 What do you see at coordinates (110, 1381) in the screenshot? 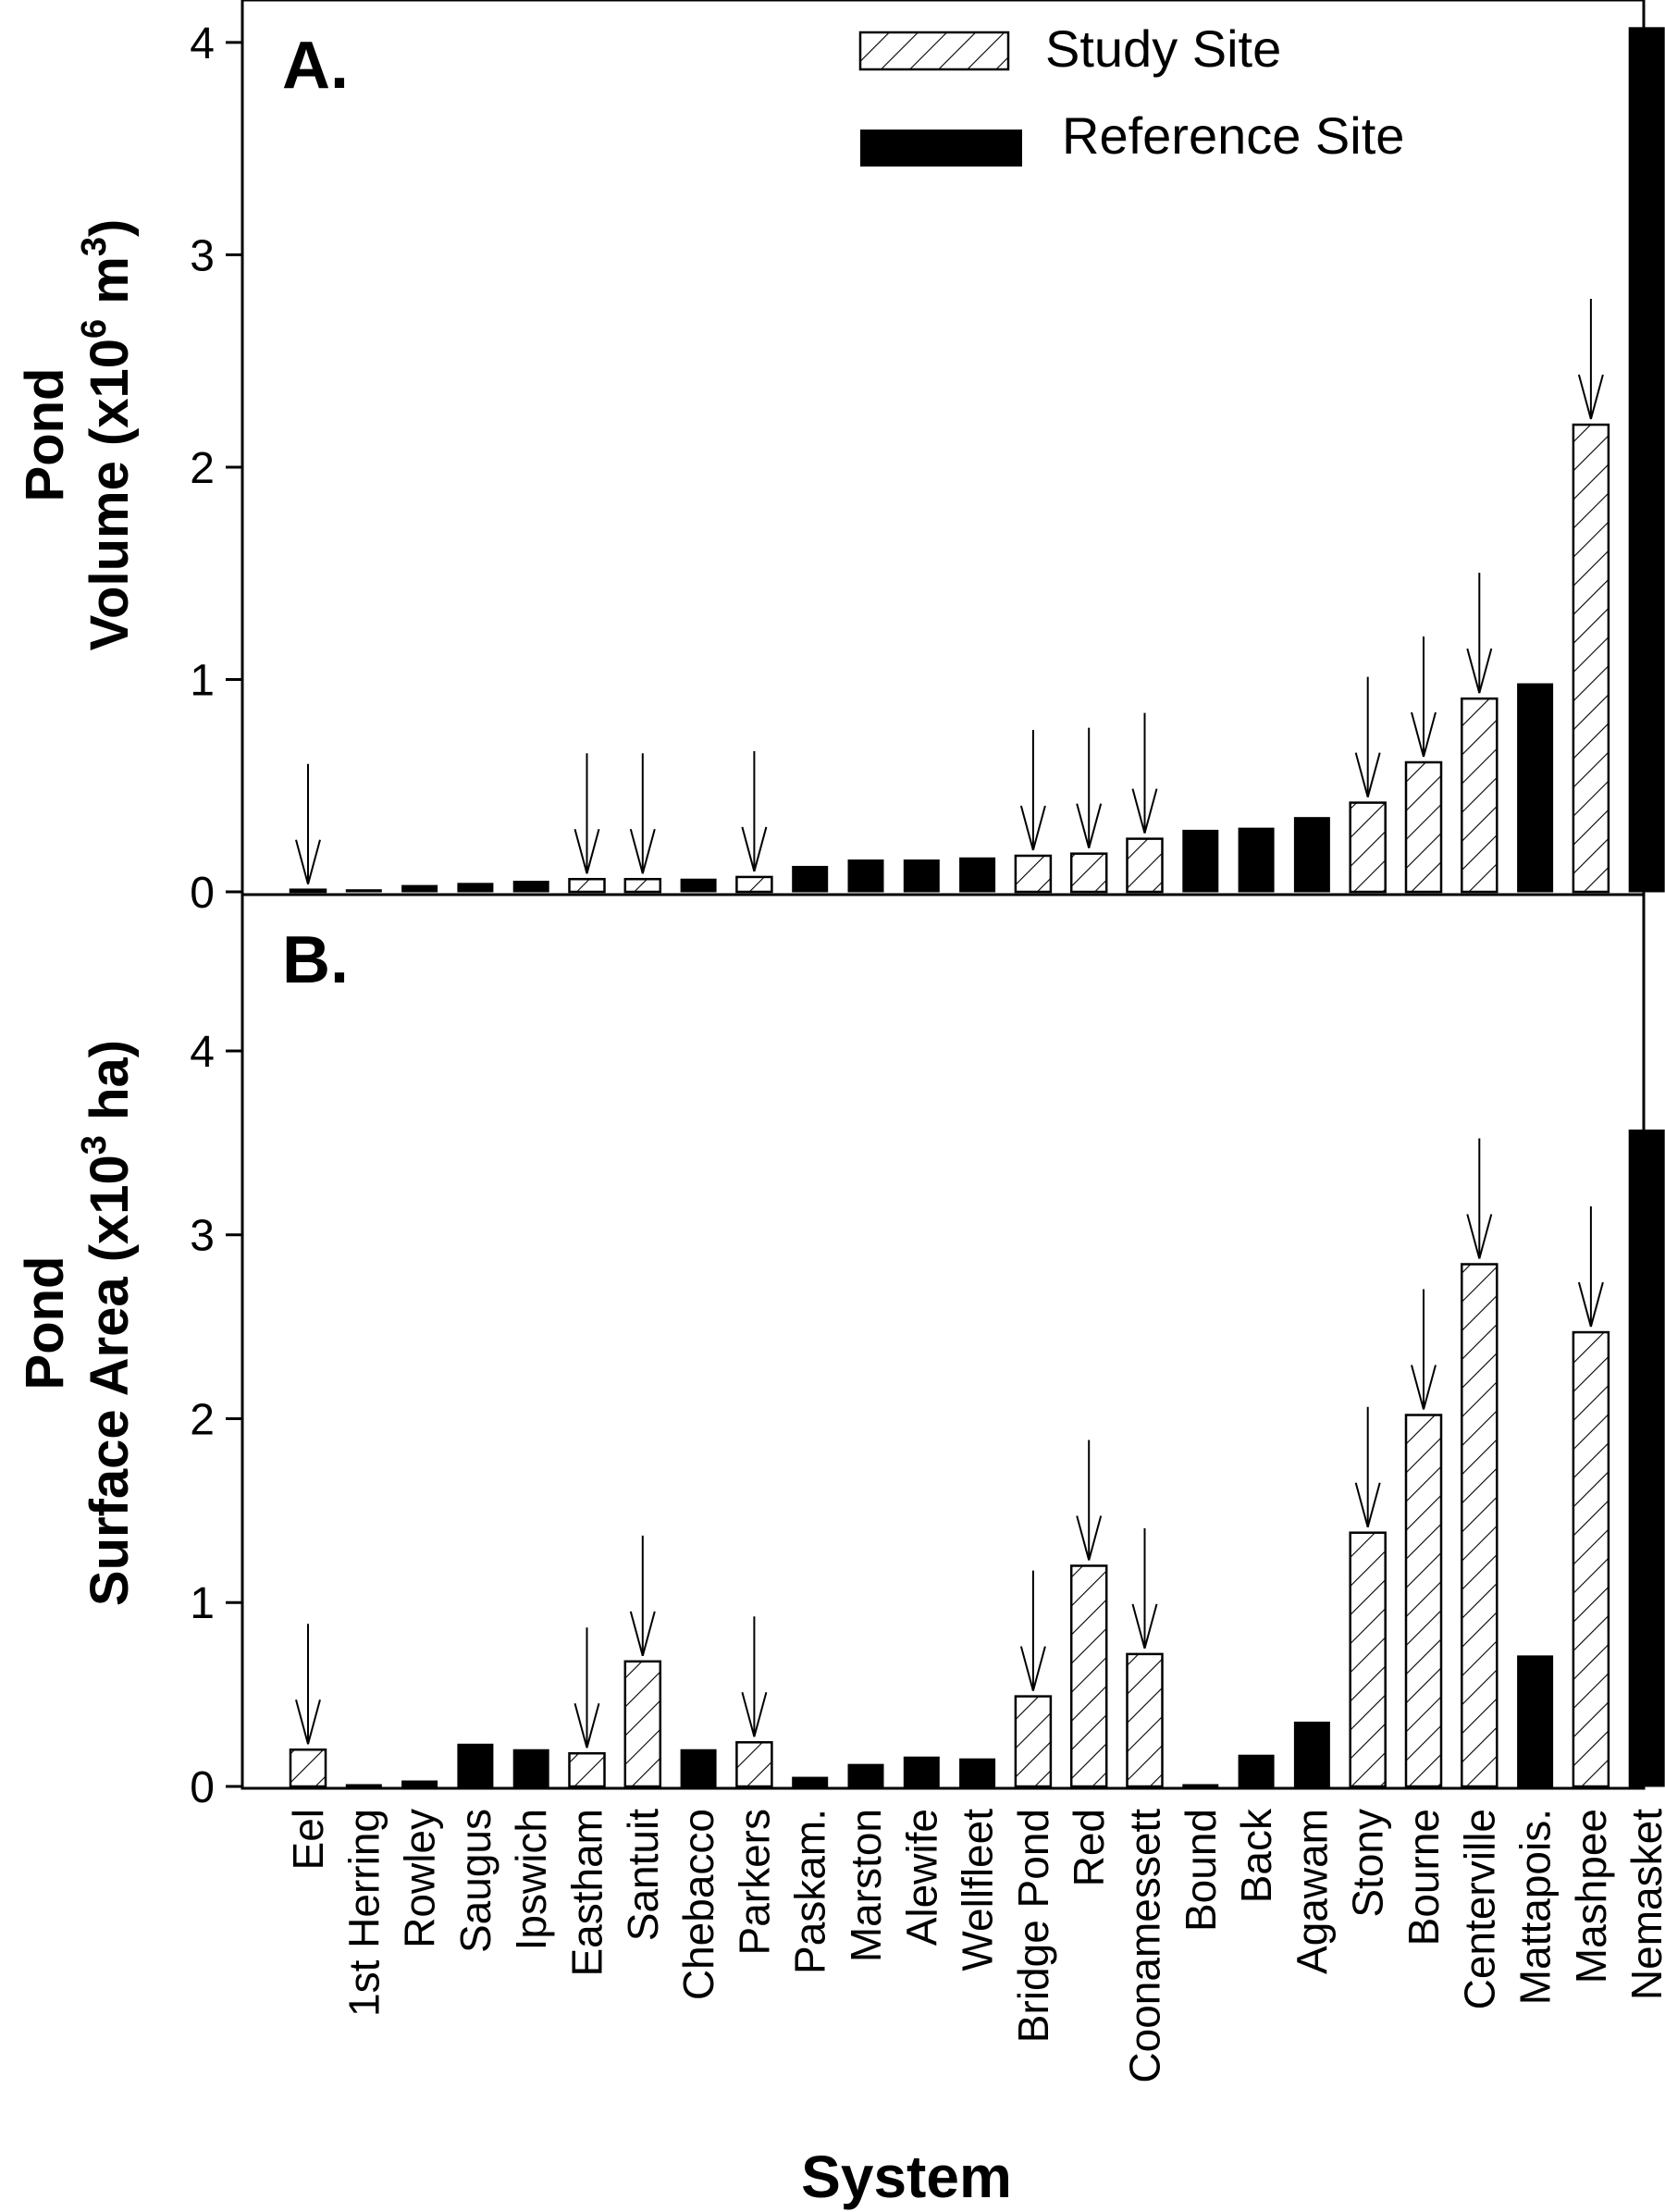
I see `panel-b-ylabel-text: Surface Area (x10` at bounding box center [110, 1381].